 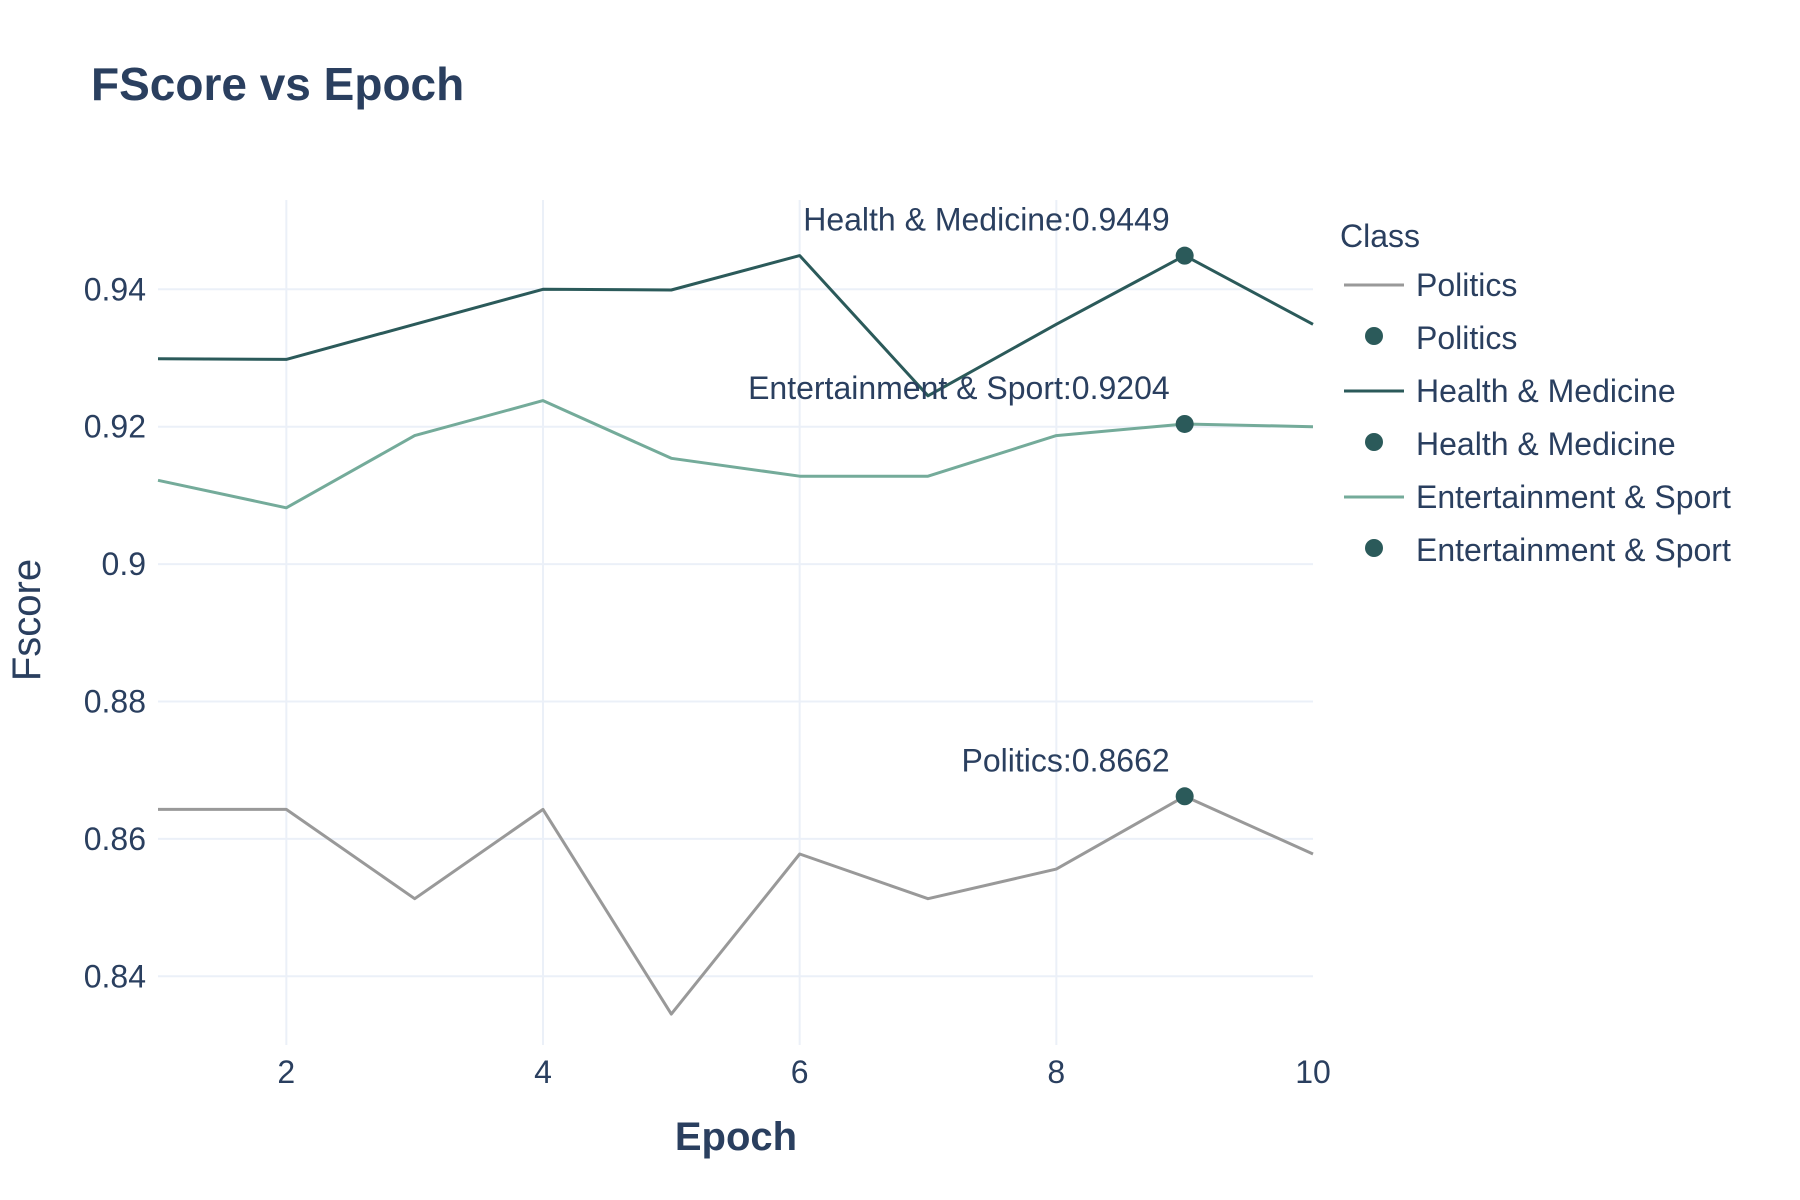 I want to click on series-line-politics, so click(x=736, y=905).